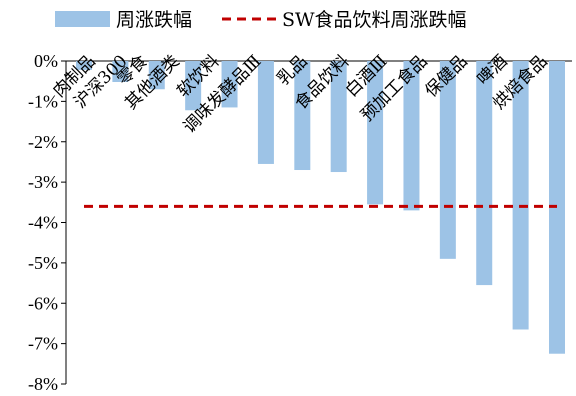 Image resolution: width=576 pixels, height=396 pixels. Describe the element at coordinates (46, 61) in the screenshot. I see `y-tick-label: 0%` at that location.